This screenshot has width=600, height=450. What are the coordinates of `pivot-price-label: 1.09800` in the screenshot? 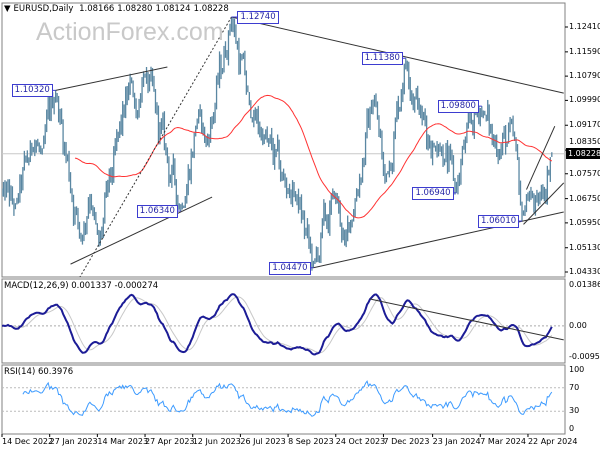 It's located at (458, 107).